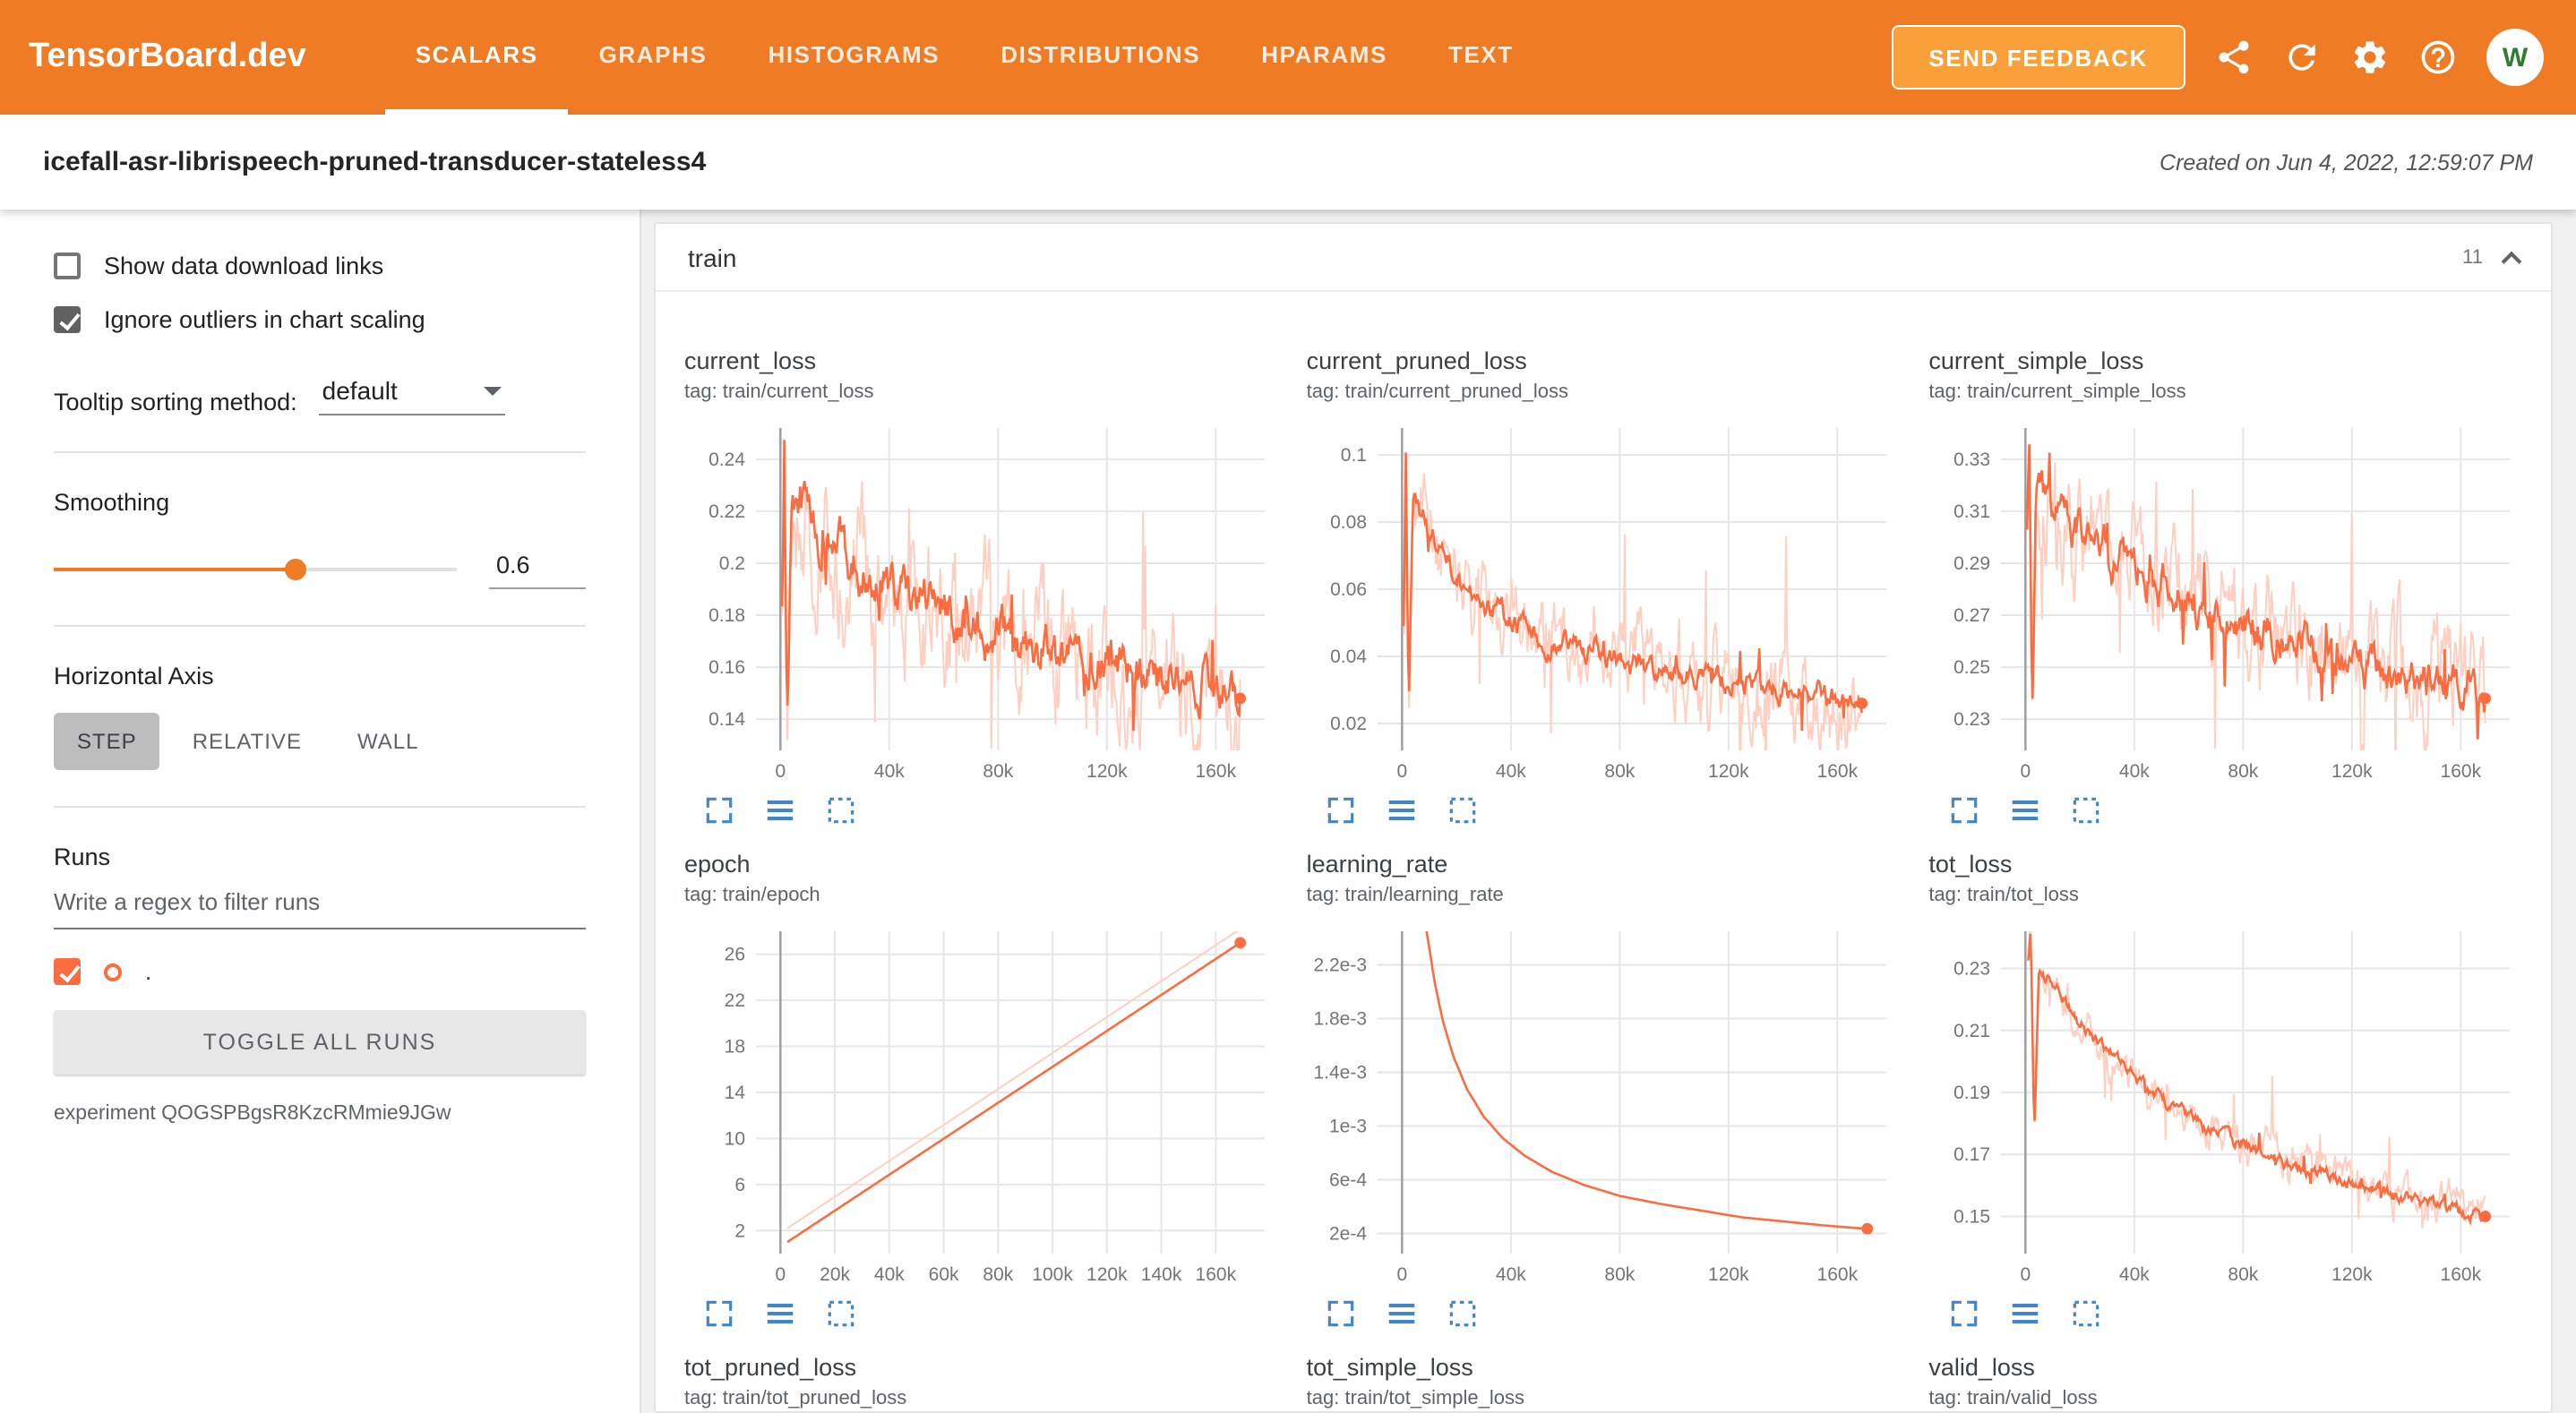 This screenshot has height=1413, width=2576. Describe the element at coordinates (320, 1042) in the screenshot. I see `toggle-all-runs-button: TOGGLE ALL RUNS` at that location.